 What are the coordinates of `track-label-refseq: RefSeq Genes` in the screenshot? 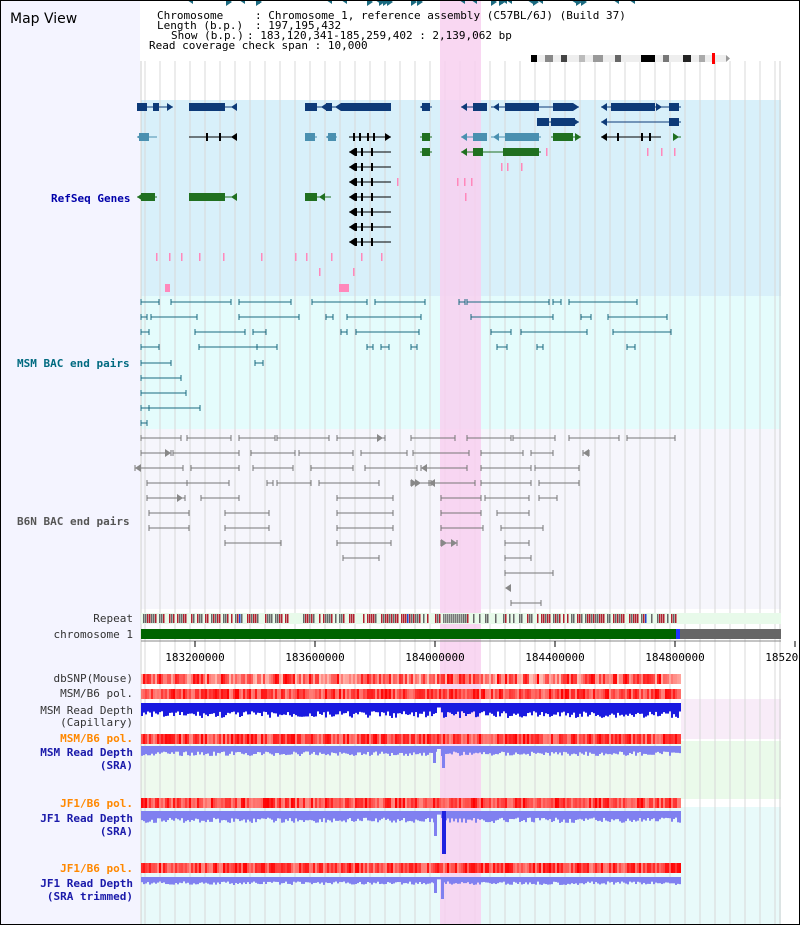 It's located at (91, 198).